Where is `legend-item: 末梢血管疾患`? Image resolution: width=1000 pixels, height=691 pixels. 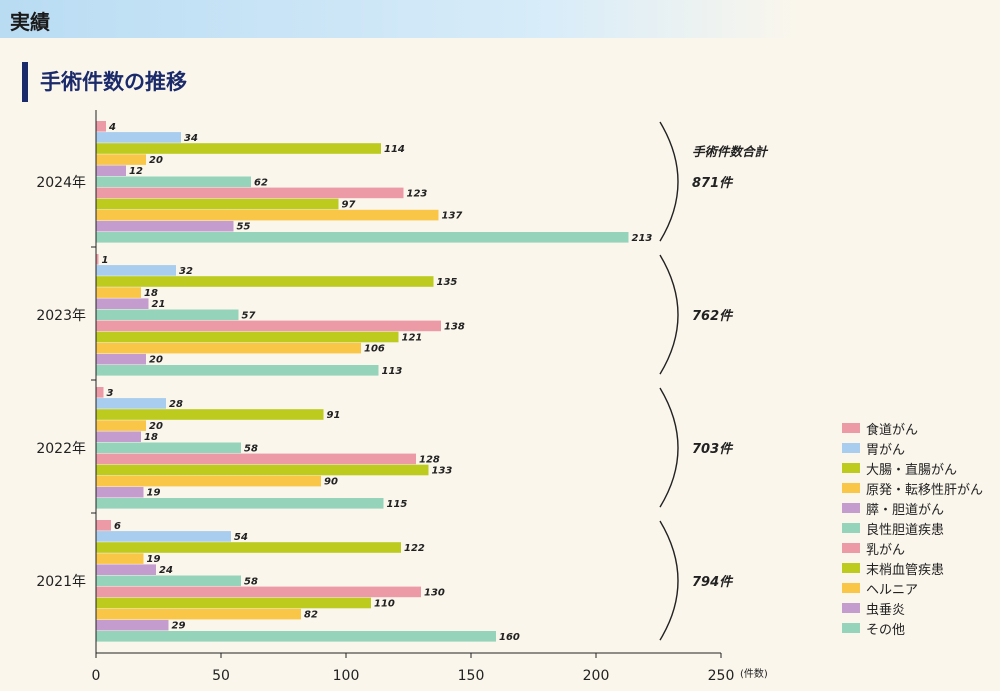 legend-item: 末梢血管疾患 is located at coordinates (912, 568).